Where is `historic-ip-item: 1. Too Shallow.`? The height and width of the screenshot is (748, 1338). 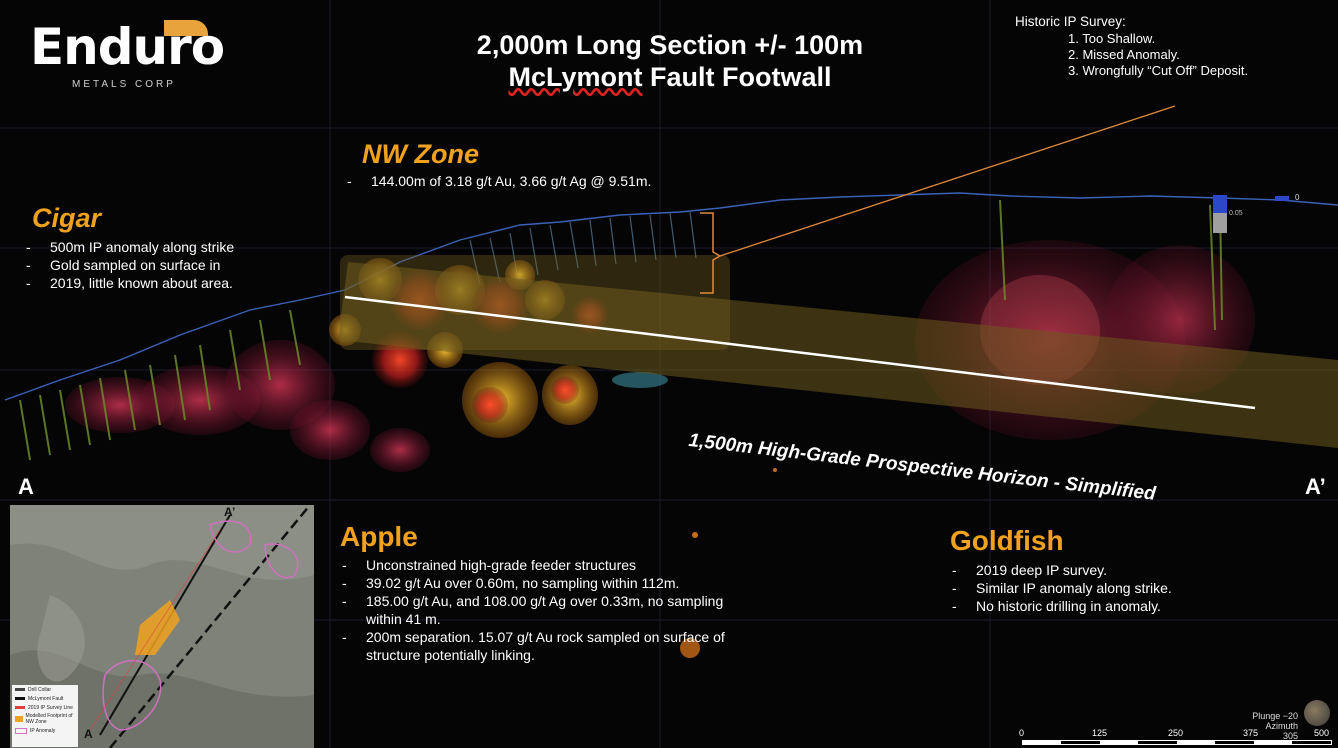 historic-ip-item: 1. Too Shallow. is located at coordinates (1112, 38).